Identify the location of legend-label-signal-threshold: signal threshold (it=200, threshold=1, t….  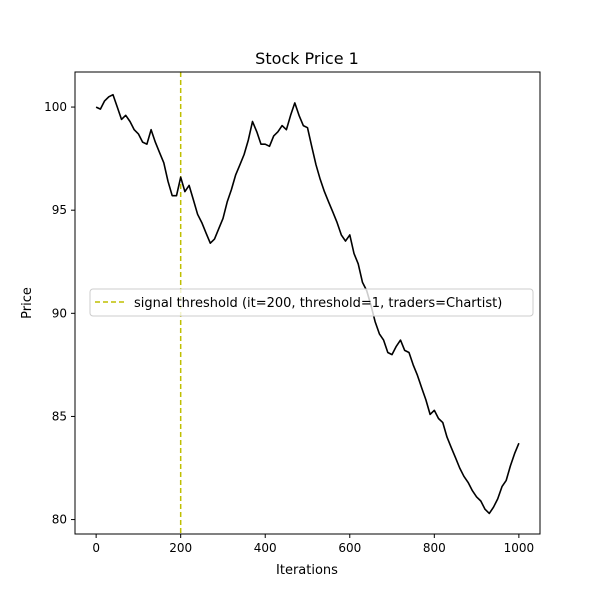
(318, 303).